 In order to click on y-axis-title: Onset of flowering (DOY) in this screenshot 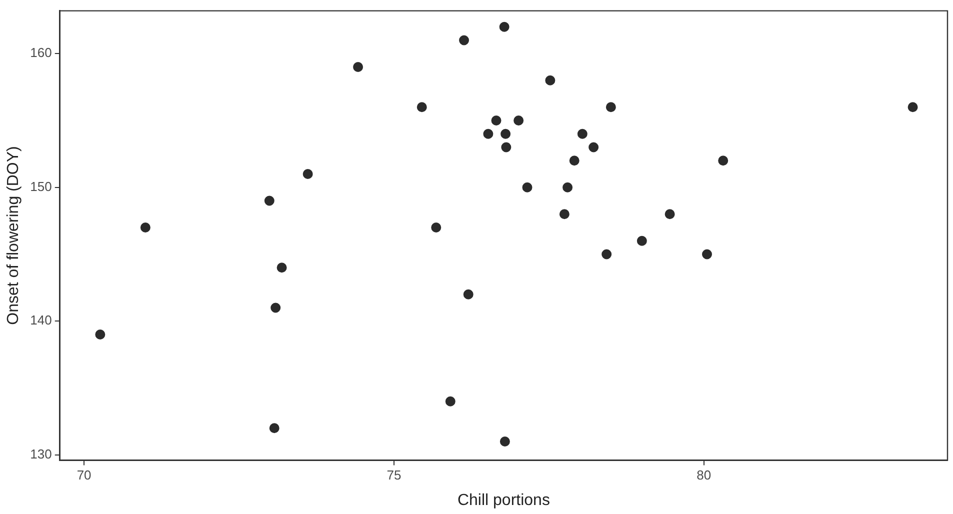, I will do `click(13, 235)`.